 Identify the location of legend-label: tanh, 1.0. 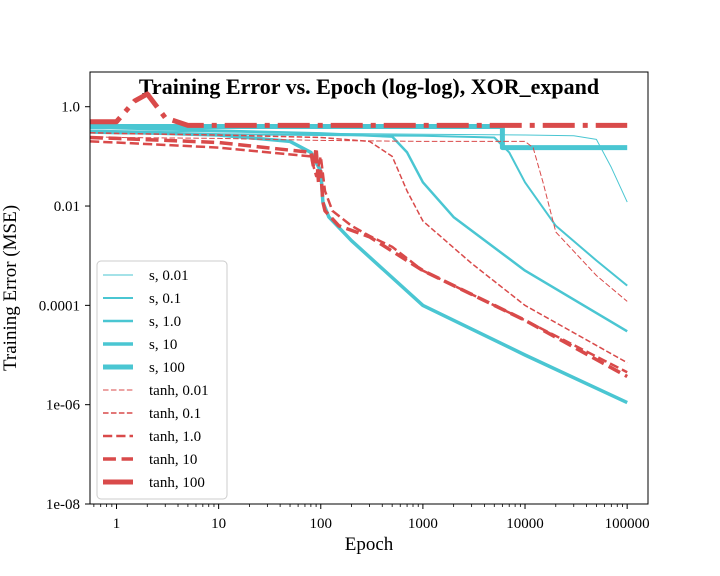
(175, 437).